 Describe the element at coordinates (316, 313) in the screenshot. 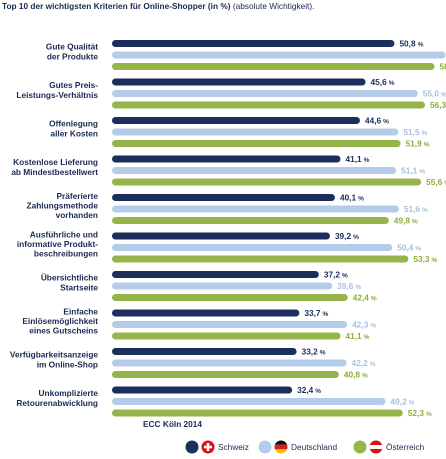

I see `value-label: 33,7%` at that location.